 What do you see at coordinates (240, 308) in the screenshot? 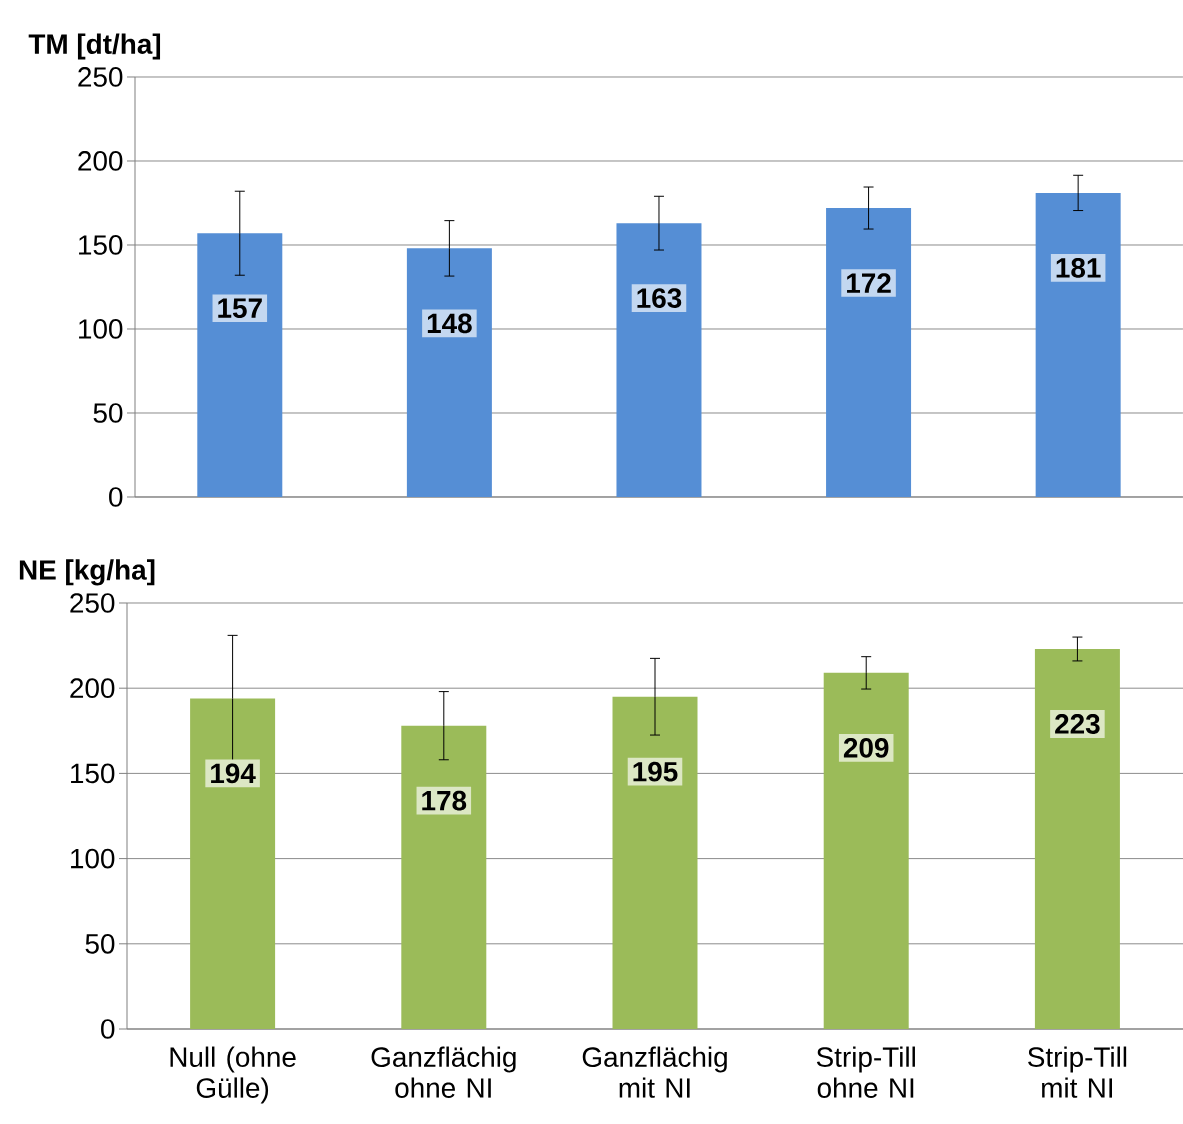
I see `data-label: 157` at bounding box center [240, 308].